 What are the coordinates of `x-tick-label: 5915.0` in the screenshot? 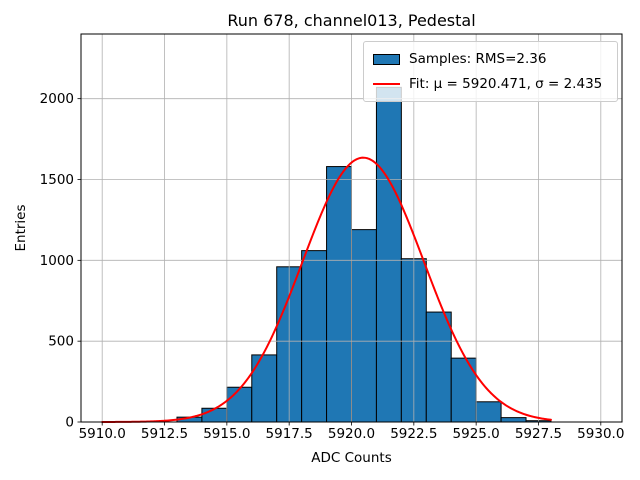 It's located at (226, 434).